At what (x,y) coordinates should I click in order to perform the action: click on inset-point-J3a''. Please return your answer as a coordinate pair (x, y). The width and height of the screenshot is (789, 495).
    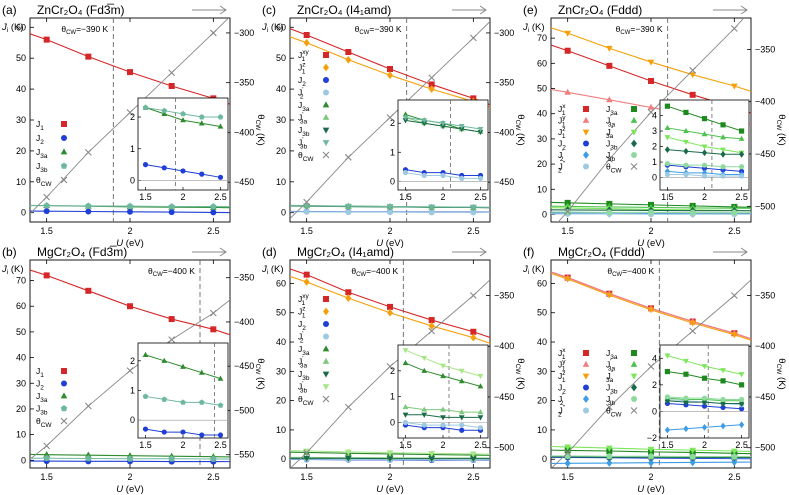
    Looking at the image, I should click on (723, 150).